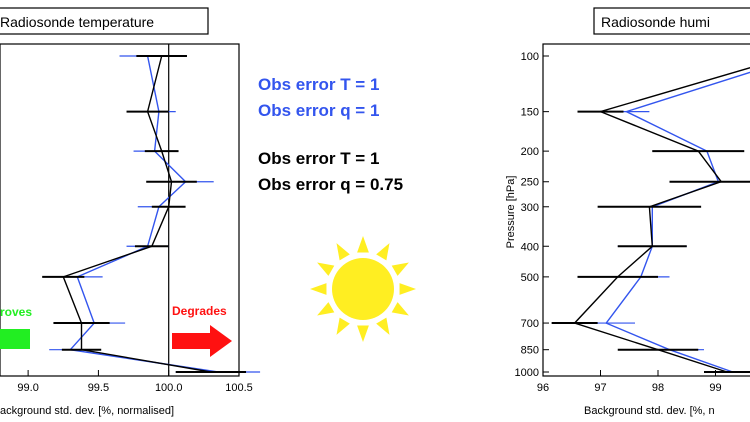 The width and height of the screenshot is (750, 422). What do you see at coordinates (77, 22) in the screenshot?
I see `temperature-title: Radiosonde temperature` at bounding box center [77, 22].